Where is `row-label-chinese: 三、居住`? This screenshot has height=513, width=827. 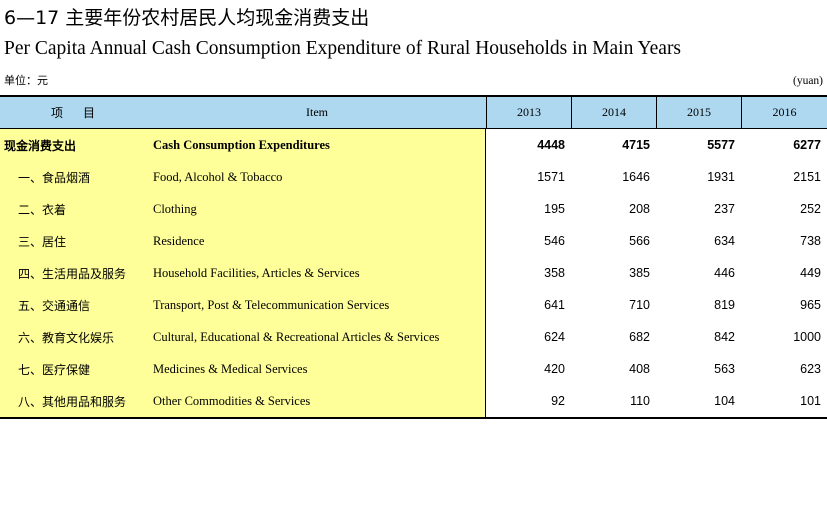 row-label-chinese: 三、居住 is located at coordinates (42, 241).